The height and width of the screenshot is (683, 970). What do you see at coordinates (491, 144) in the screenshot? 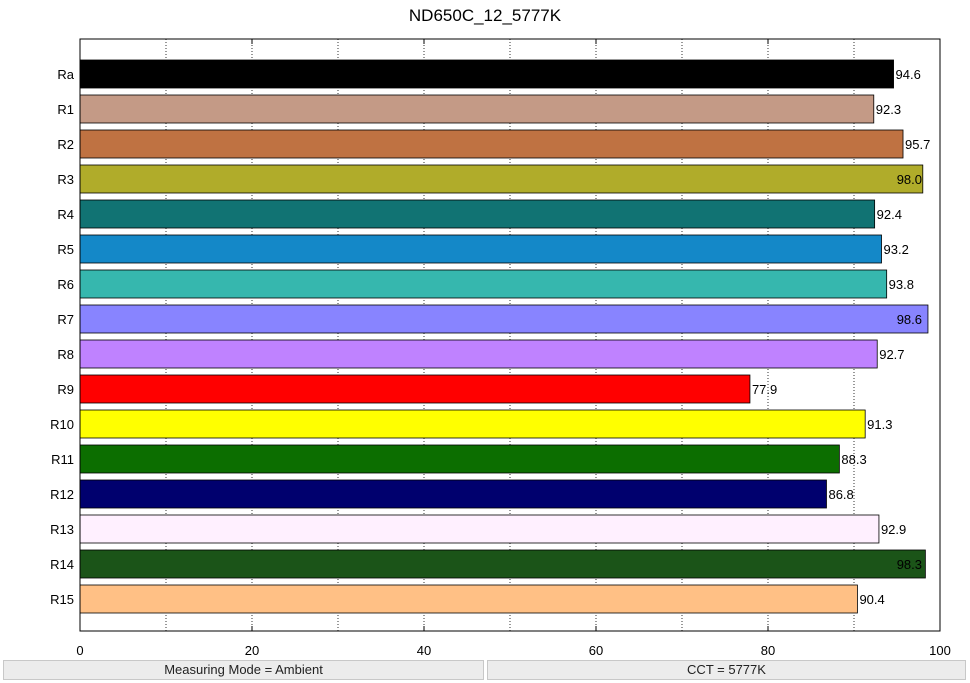
I see `bar-r2` at bounding box center [491, 144].